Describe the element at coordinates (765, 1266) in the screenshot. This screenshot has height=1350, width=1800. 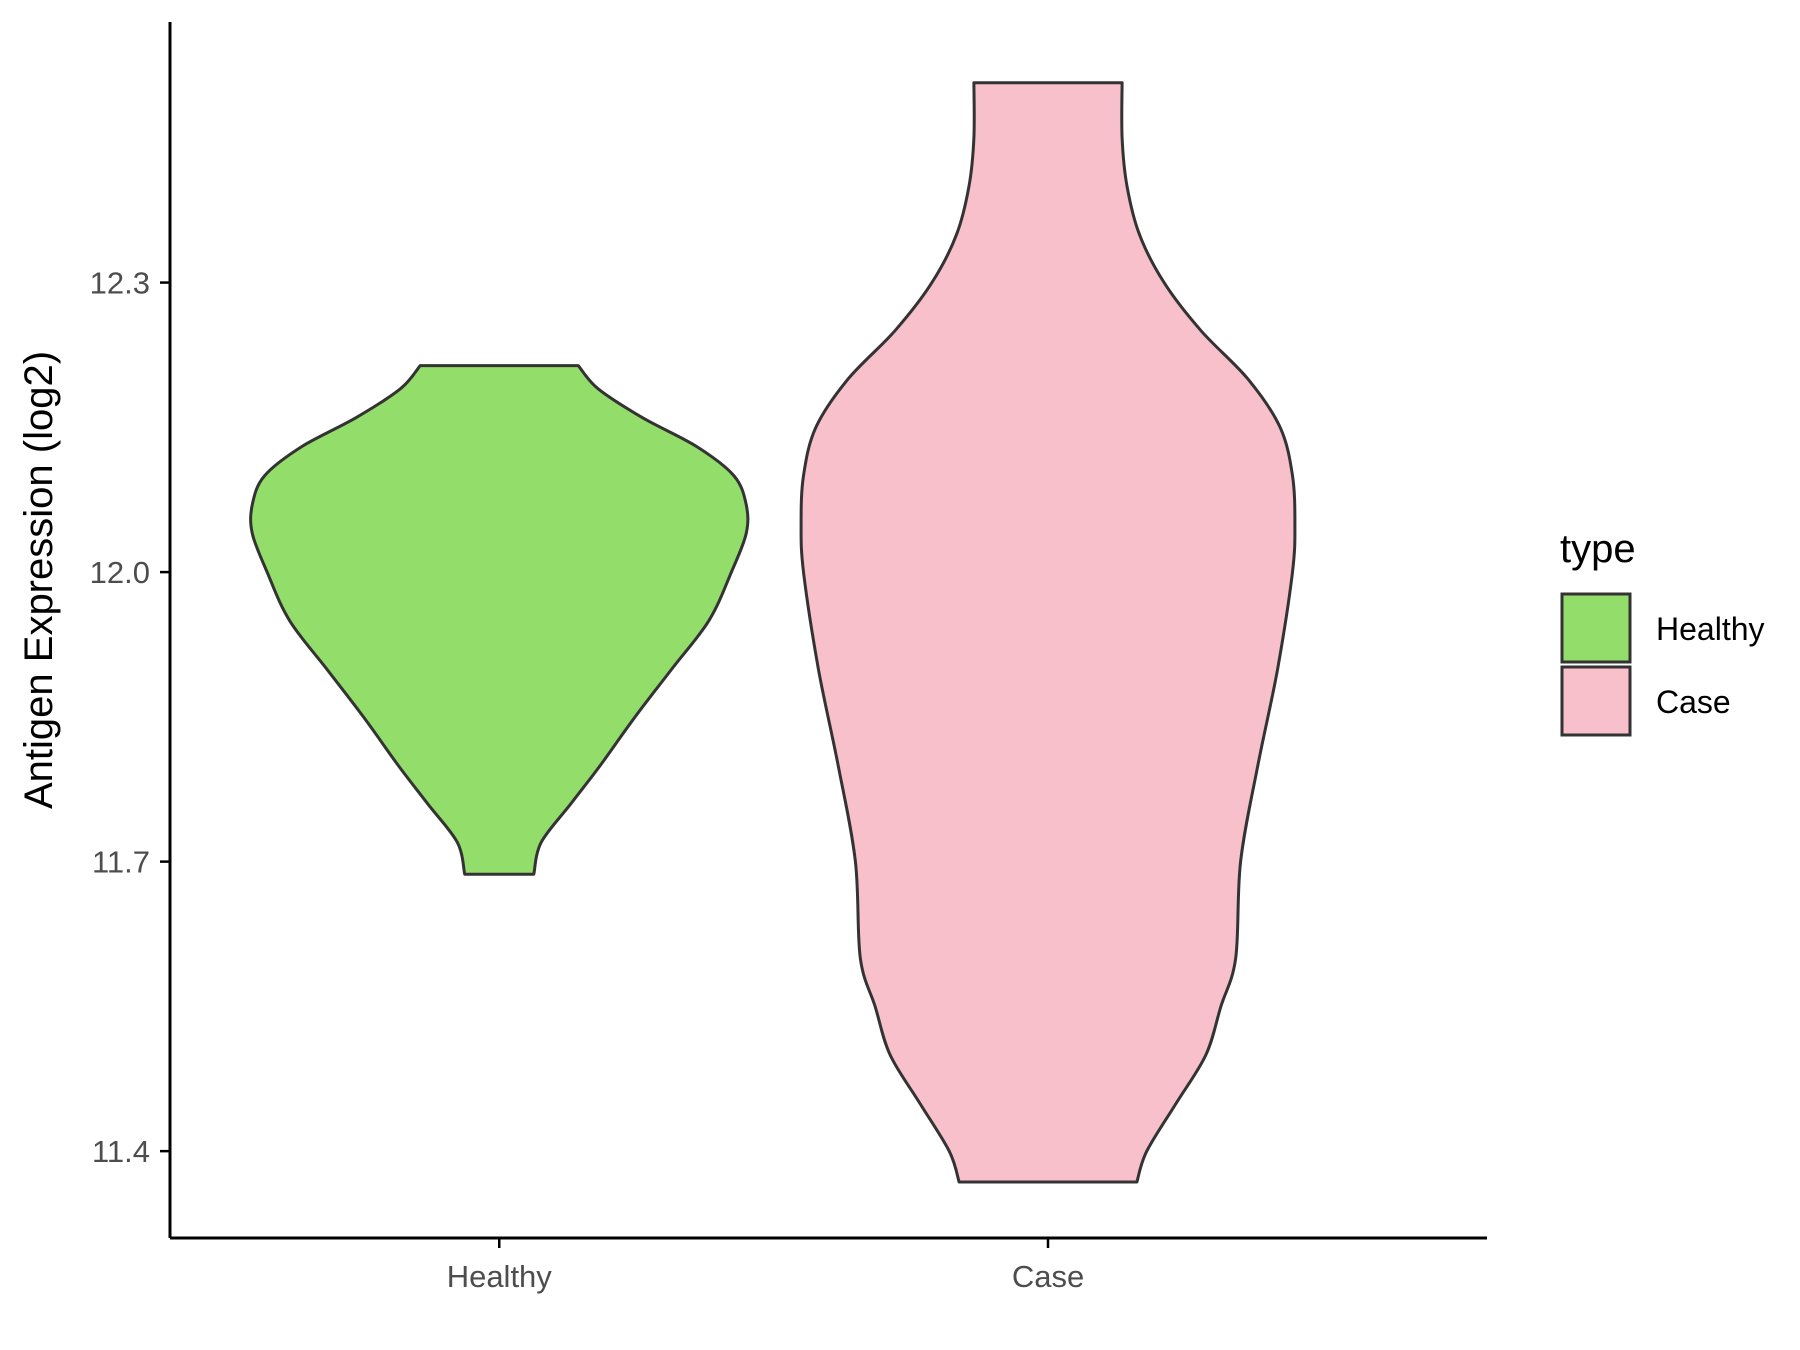
I see `x-axis-ticks: Healthy Case` at that location.